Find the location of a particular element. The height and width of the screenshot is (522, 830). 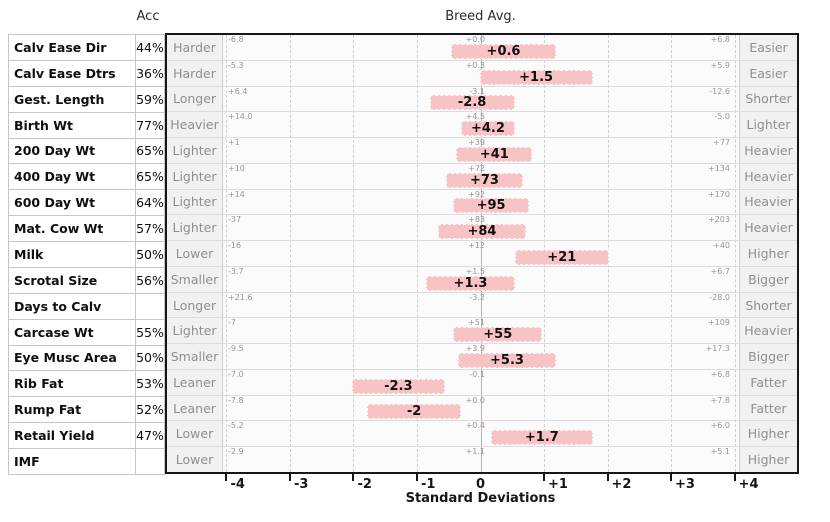

high-direction-label: Easier is located at coordinates (768, 47).